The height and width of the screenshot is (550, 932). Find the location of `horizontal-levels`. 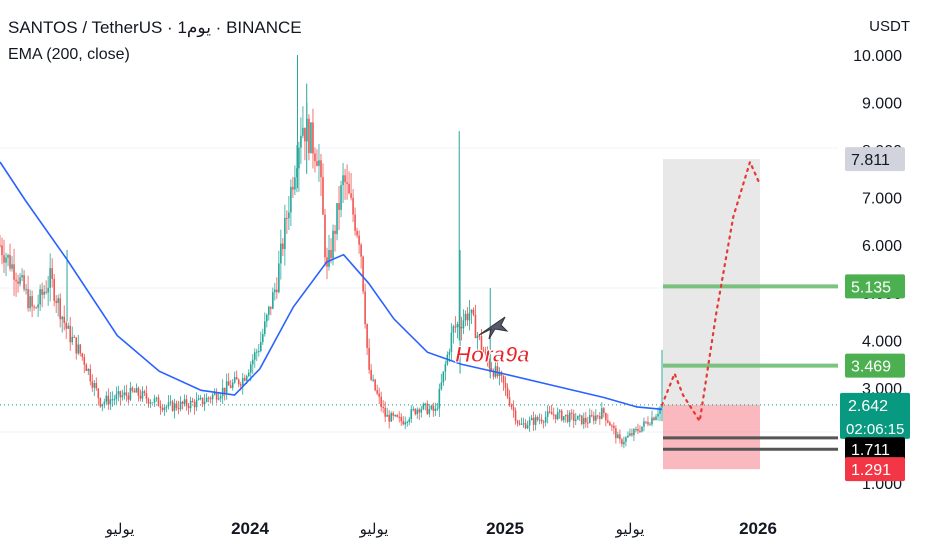

horizontal-levels is located at coordinates (750, 367).